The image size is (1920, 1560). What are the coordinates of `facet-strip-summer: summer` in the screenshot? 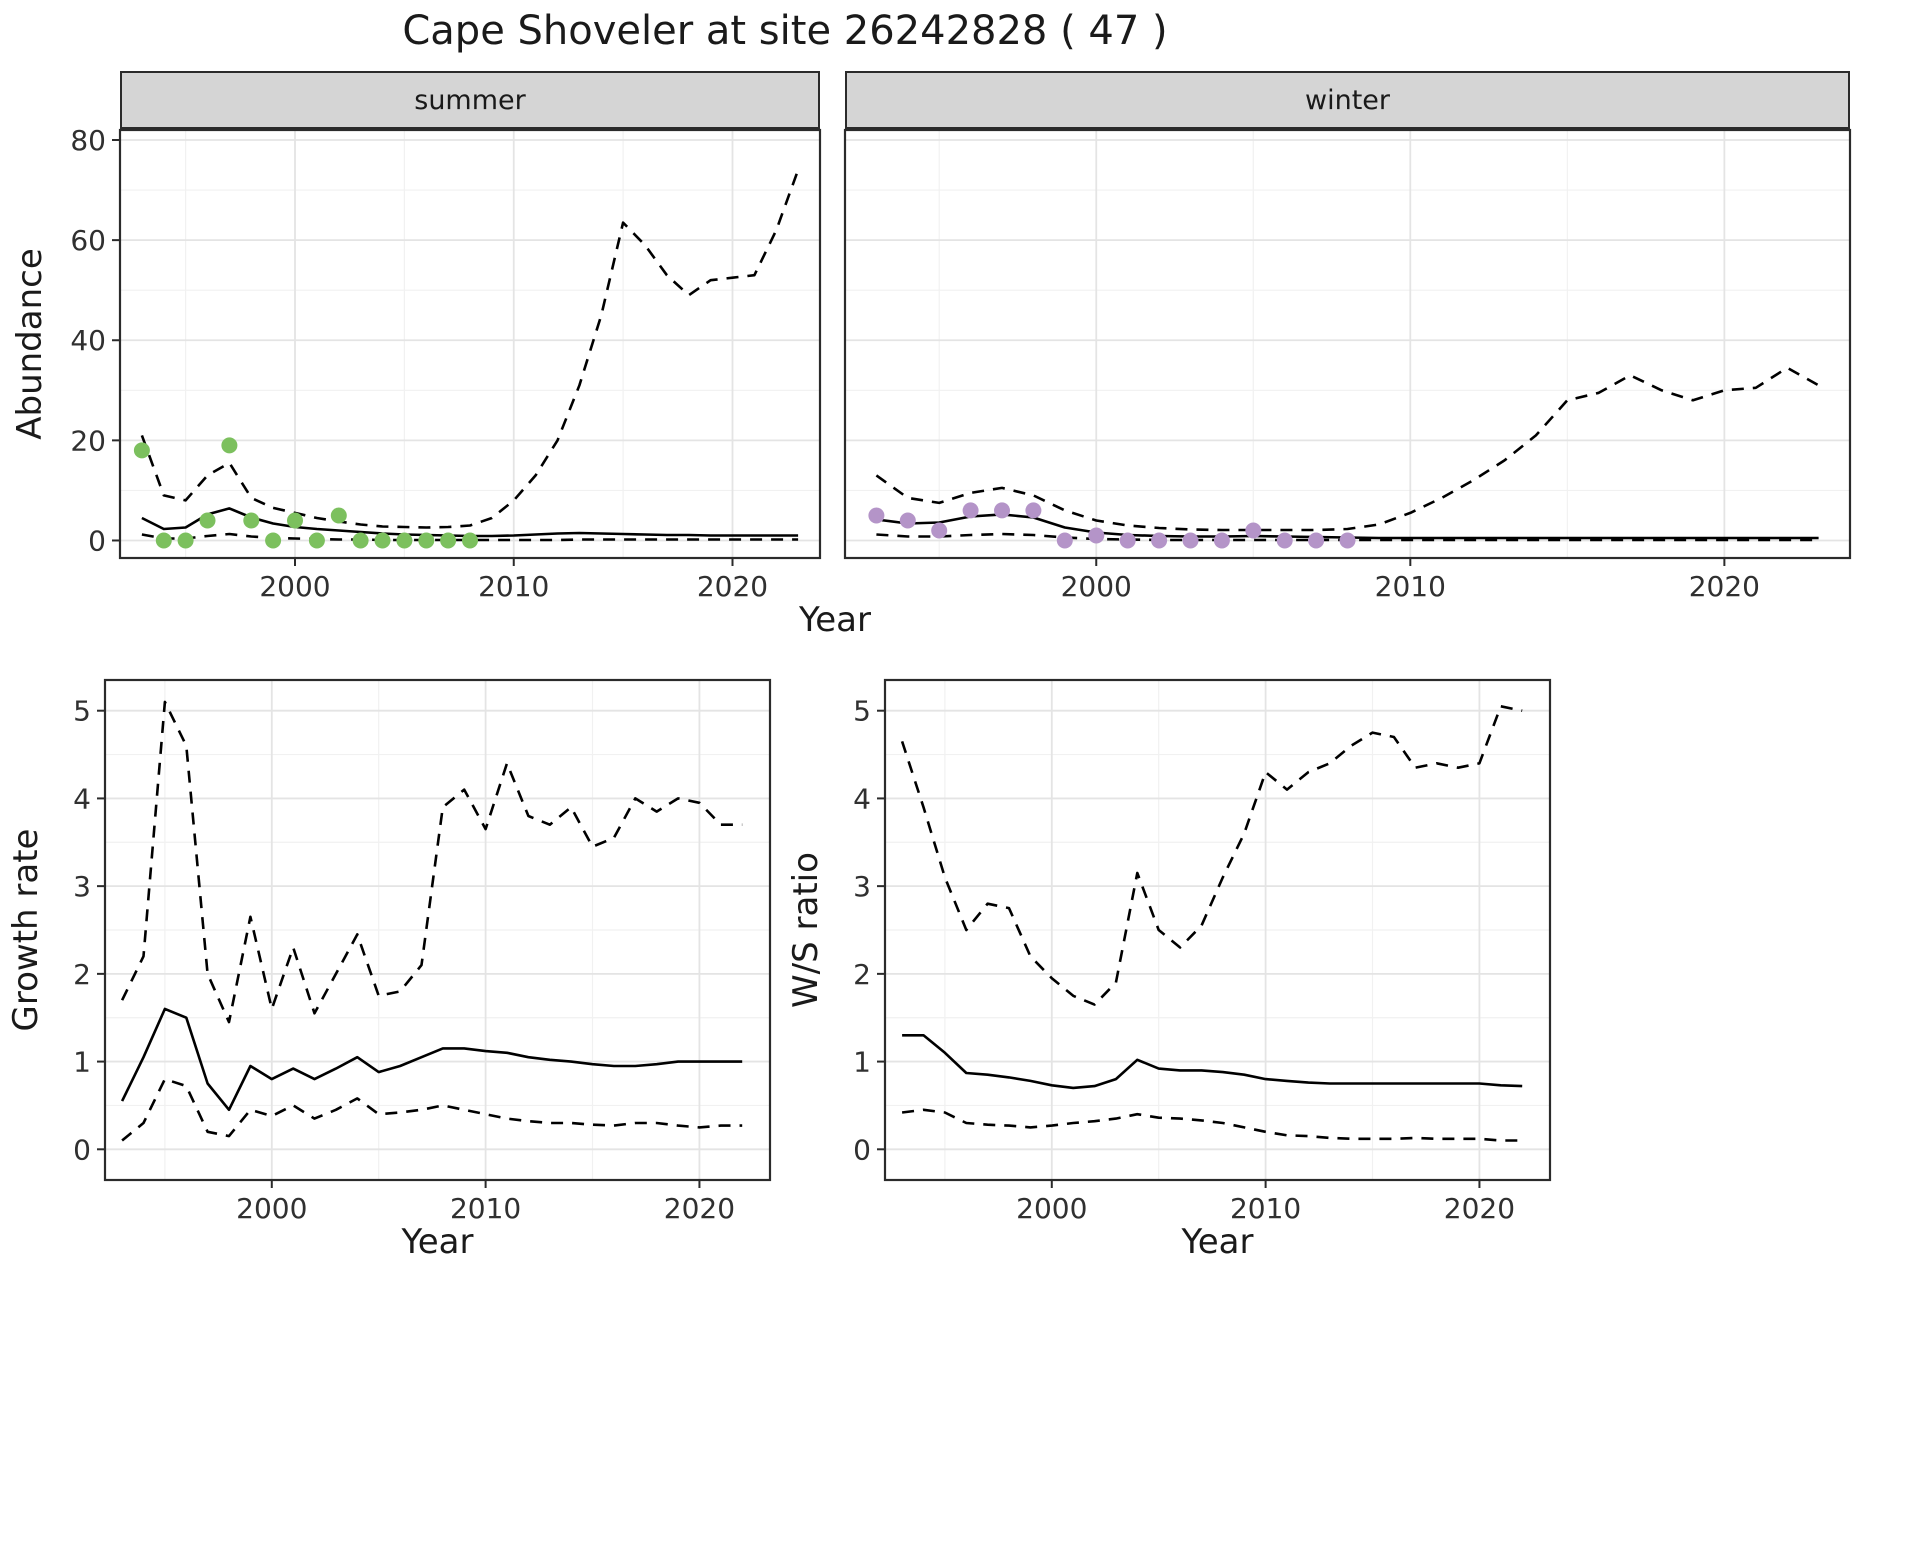 It's located at (470, 100).